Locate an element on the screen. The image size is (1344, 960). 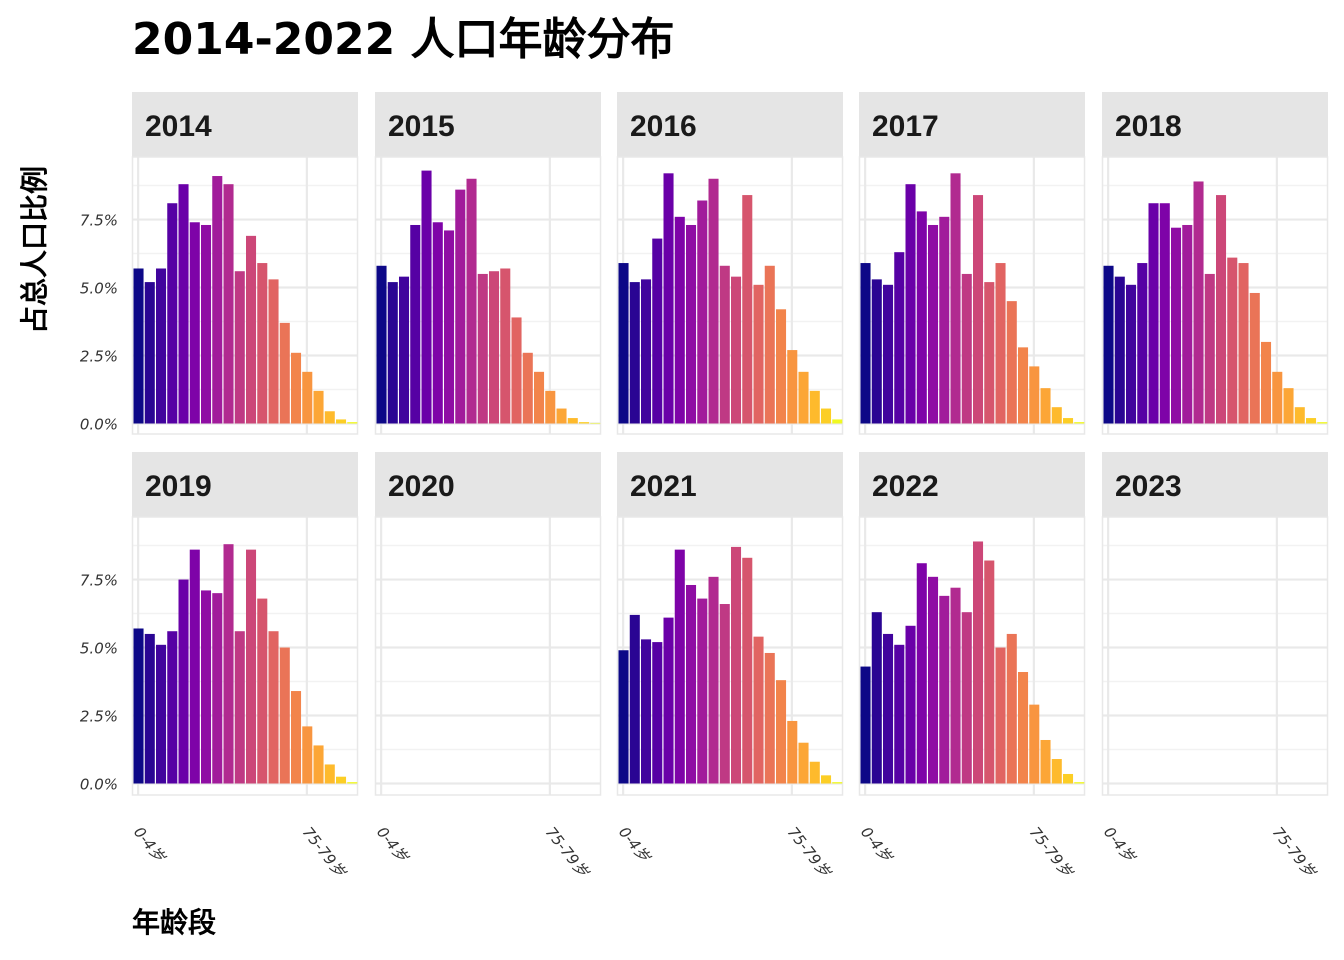
facet-label: 2019 is located at coordinates (178, 486).